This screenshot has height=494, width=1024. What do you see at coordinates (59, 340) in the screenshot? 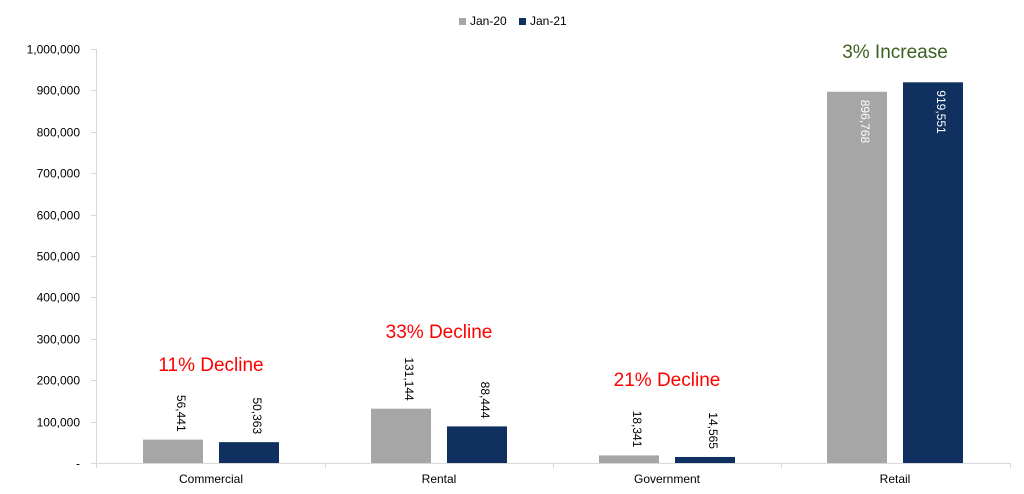
I see `y-tick-label: 300,000` at bounding box center [59, 340].